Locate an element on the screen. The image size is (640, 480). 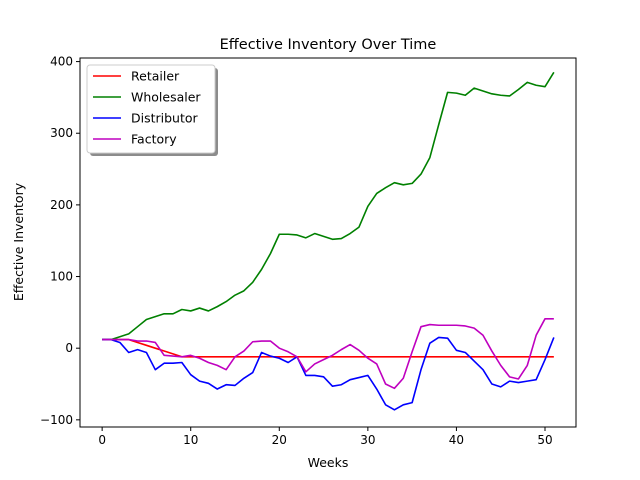
y-tick-label: −100 is located at coordinates (56, 420).